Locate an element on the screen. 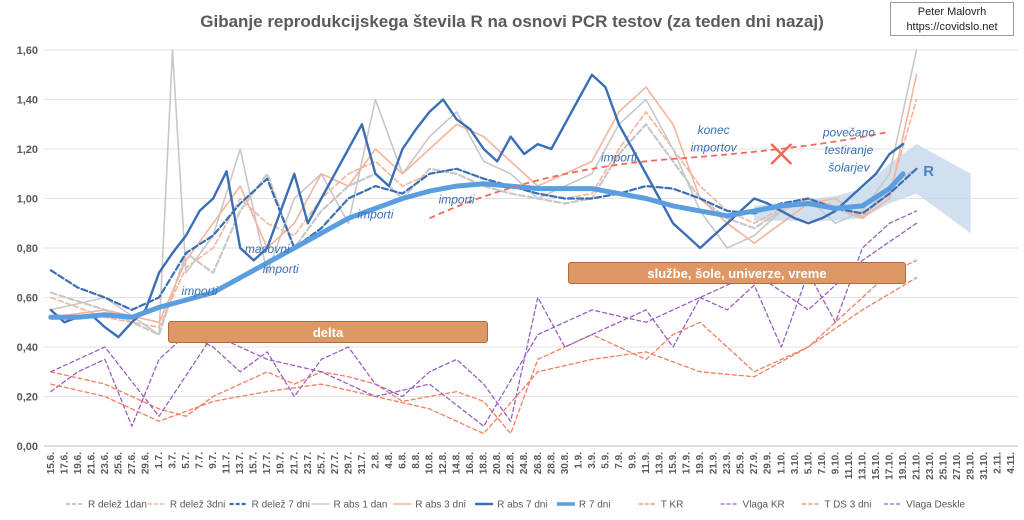  x-tick-label: 19.6. is located at coordinates (78, 463).